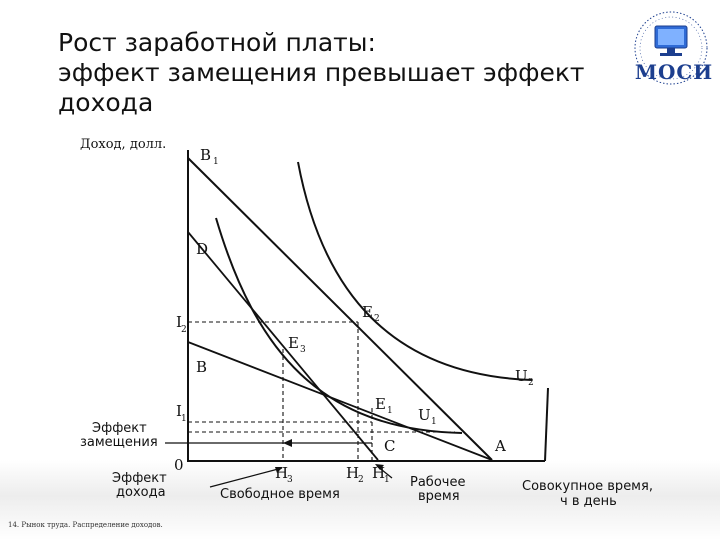 Image resolution: width=720 pixels, height=540 pixels. I want to click on label-h3-sub: 3, so click(290, 480).